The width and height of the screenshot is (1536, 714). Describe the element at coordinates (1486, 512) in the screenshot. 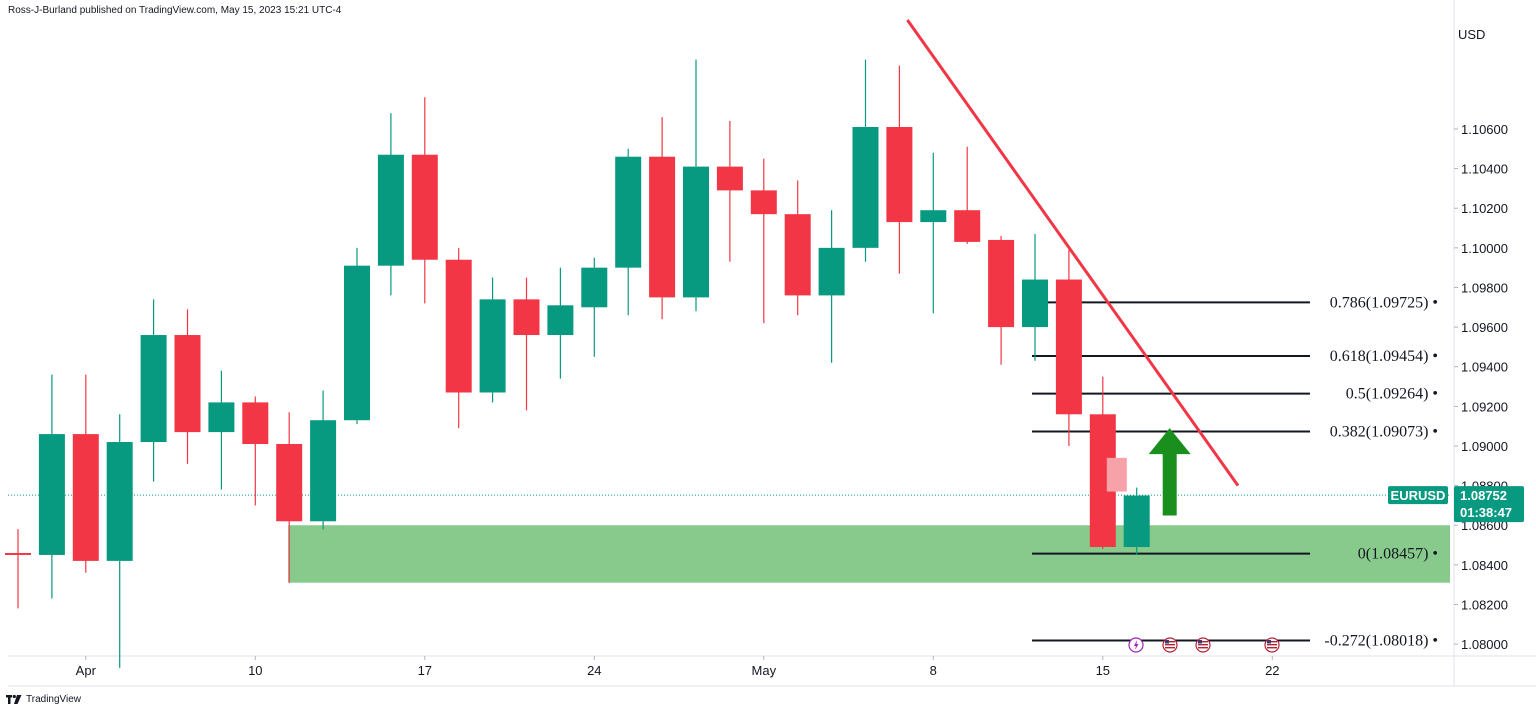

I see `countdown-text: 01:38:47` at that location.